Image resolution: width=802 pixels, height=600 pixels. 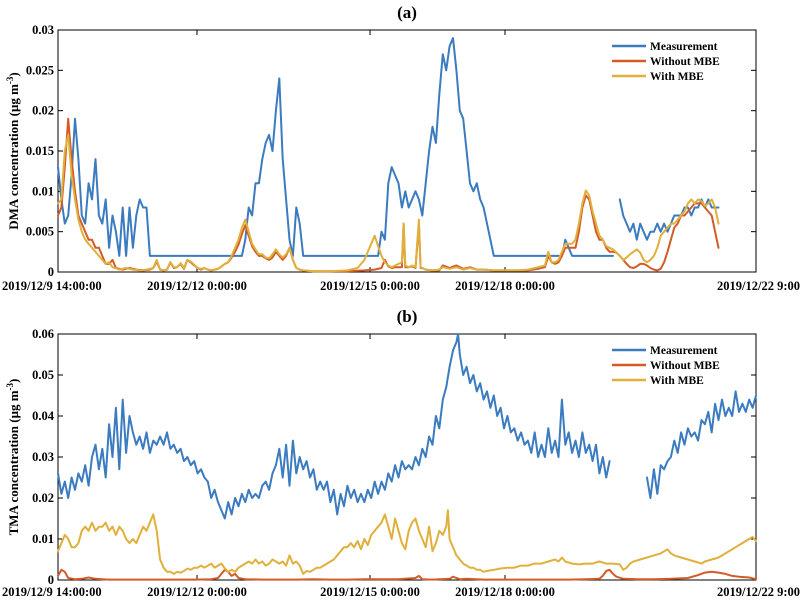 What do you see at coordinates (43, 416) in the screenshot?
I see `y-tick-label: 0.04` at bounding box center [43, 416].